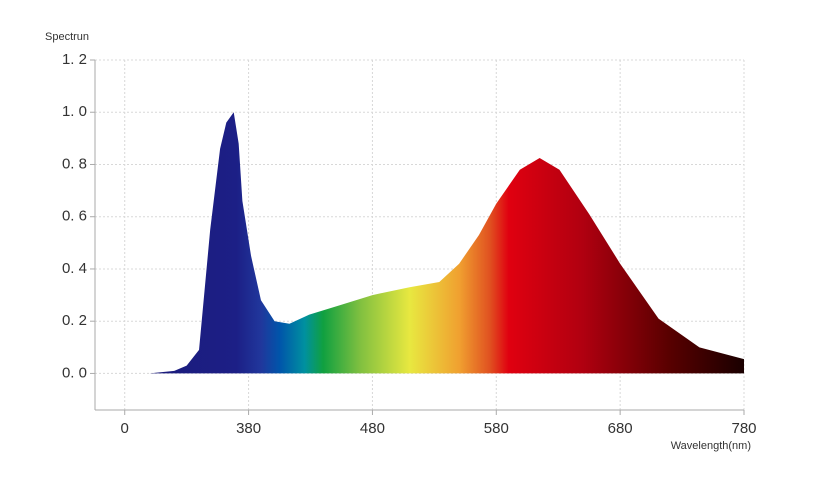 The height and width of the screenshot is (497, 820). Describe the element at coordinates (74, 216) in the screenshot. I see `y-tick-label: 0. 6` at that location.